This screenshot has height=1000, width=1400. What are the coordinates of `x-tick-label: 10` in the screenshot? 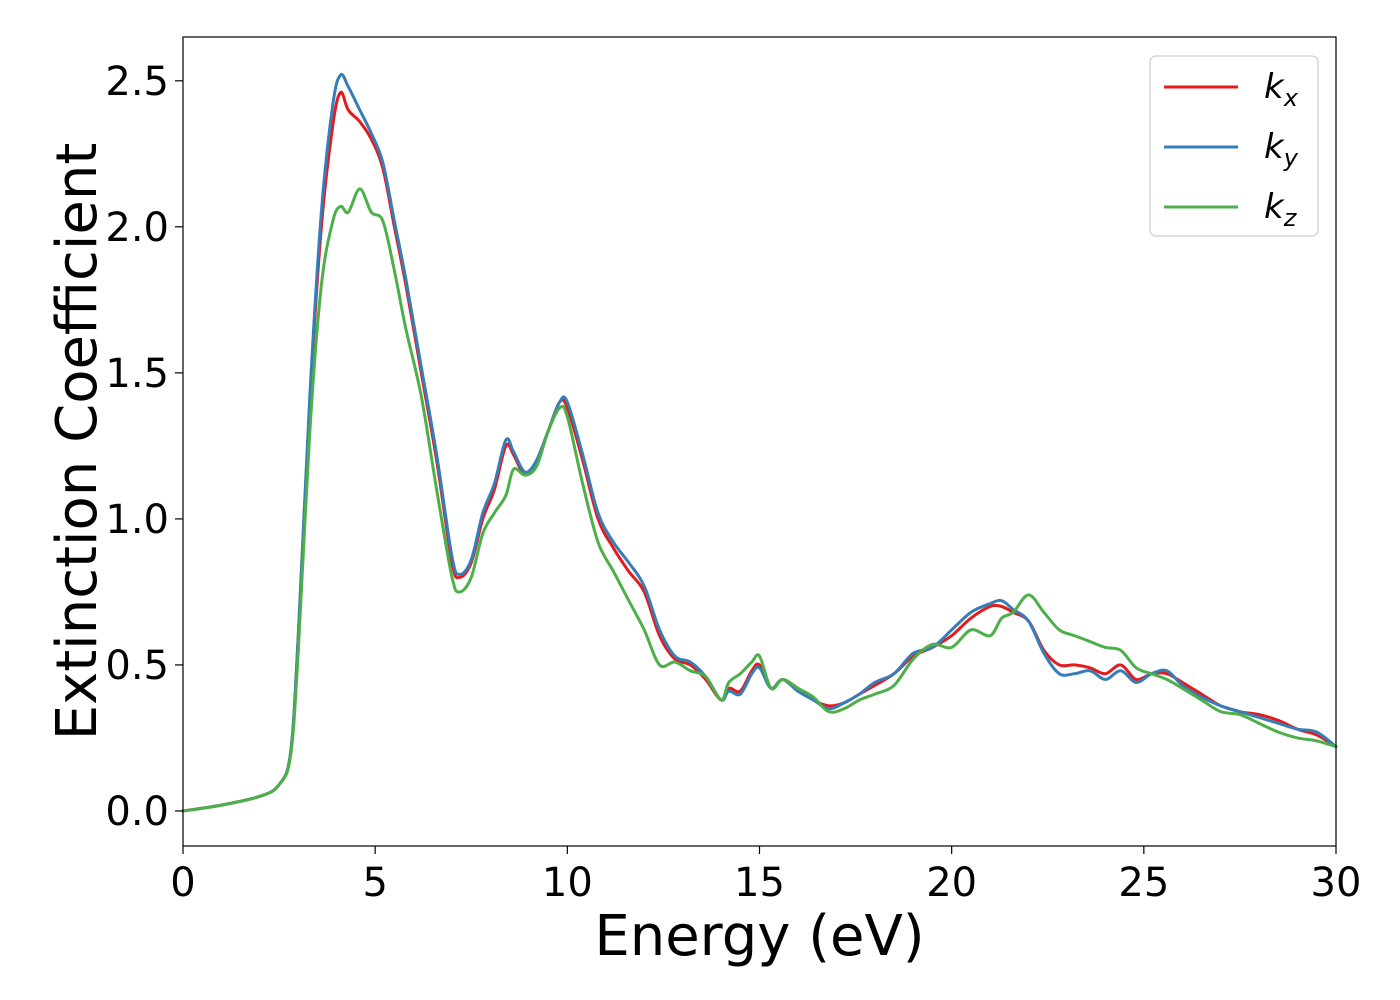 It's located at (567, 883).